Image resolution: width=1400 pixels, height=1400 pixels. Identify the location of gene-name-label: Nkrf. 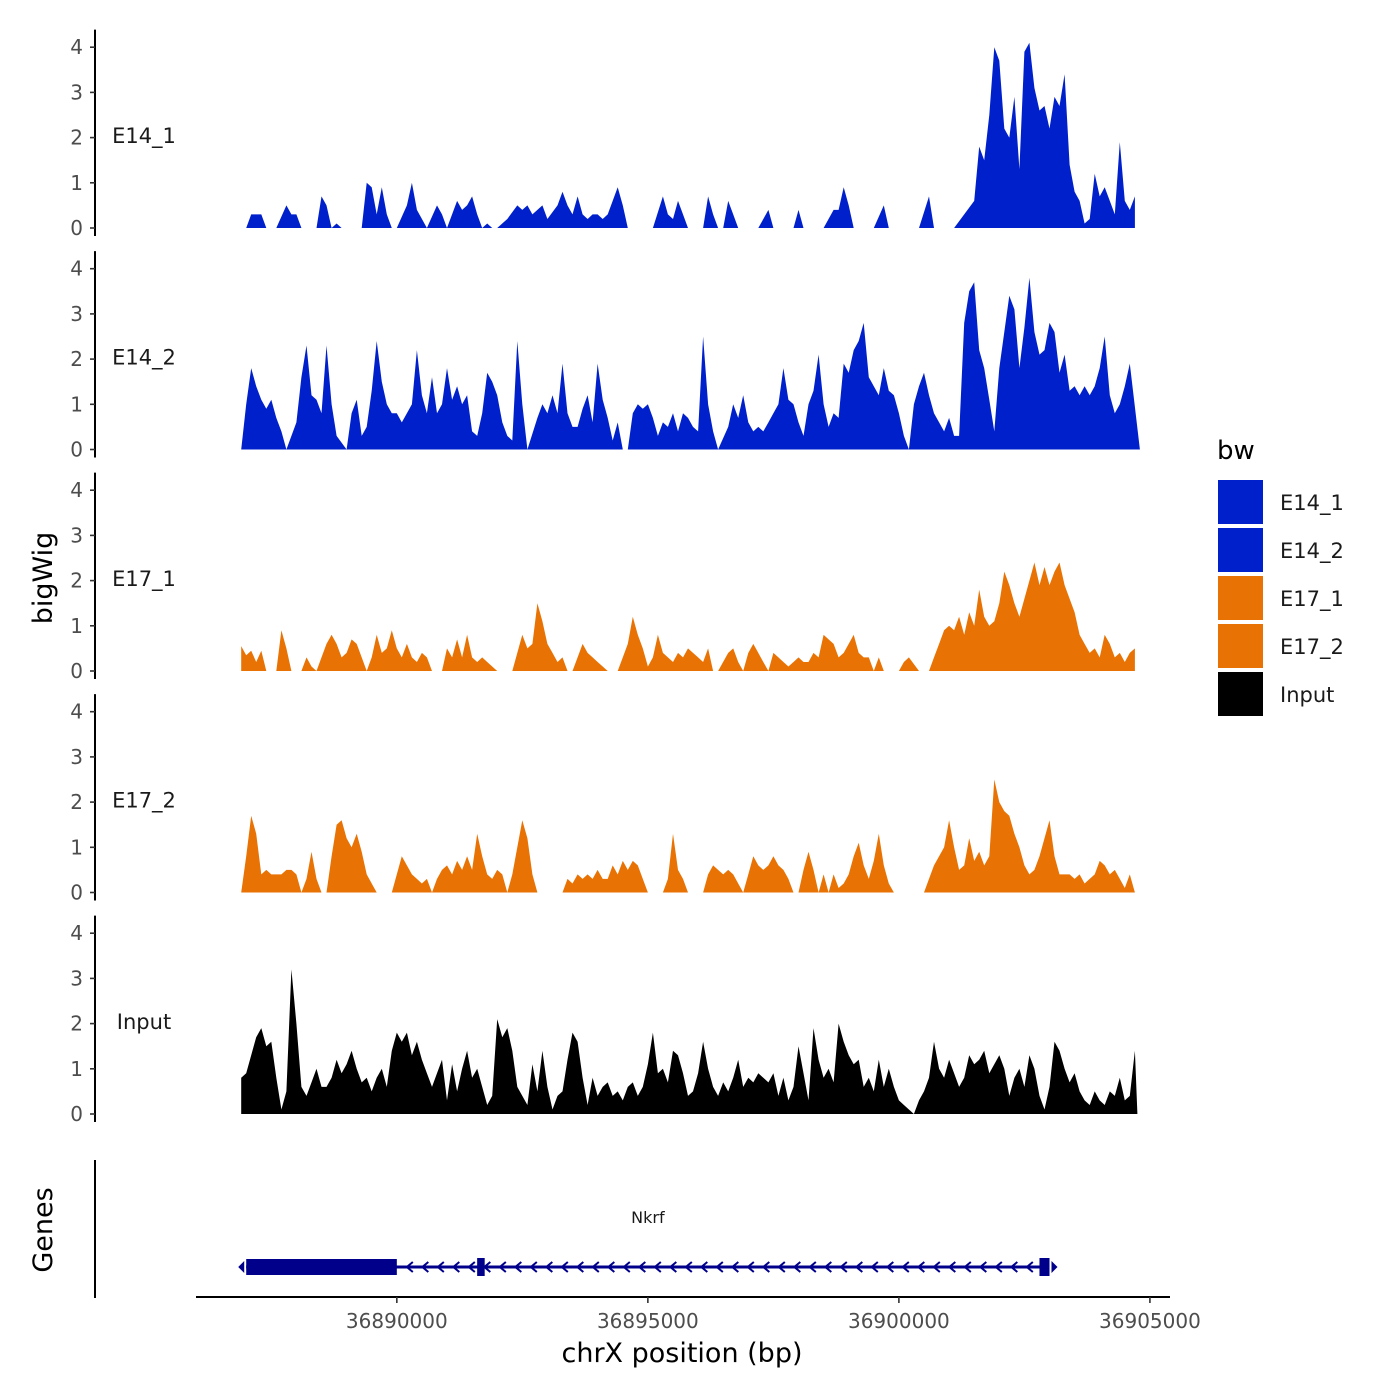
(648, 1217).